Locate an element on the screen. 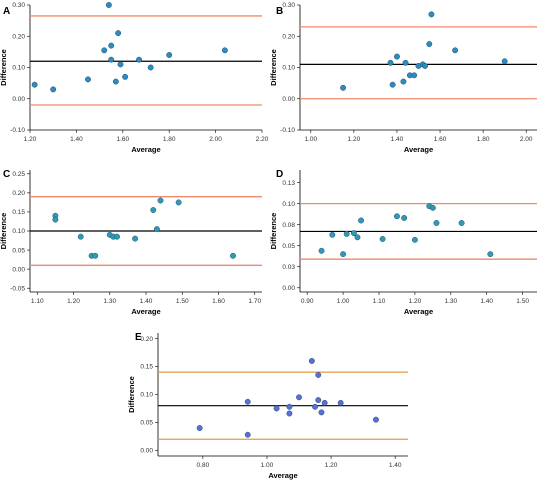 The width and height of the screenshot is (550, 487). panel-letter: B is located at coordinates (279, 11).